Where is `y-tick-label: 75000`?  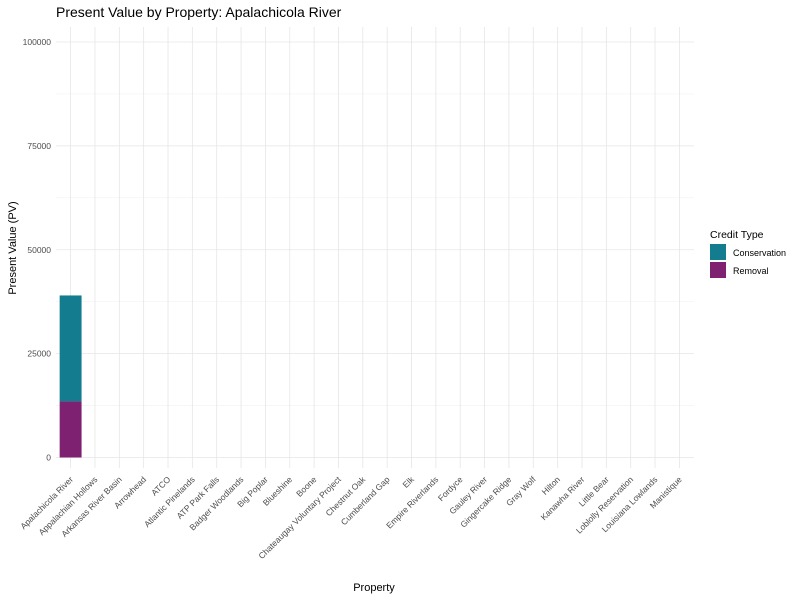 y-tick-label: 75000 is located at coordinates (39, 146).